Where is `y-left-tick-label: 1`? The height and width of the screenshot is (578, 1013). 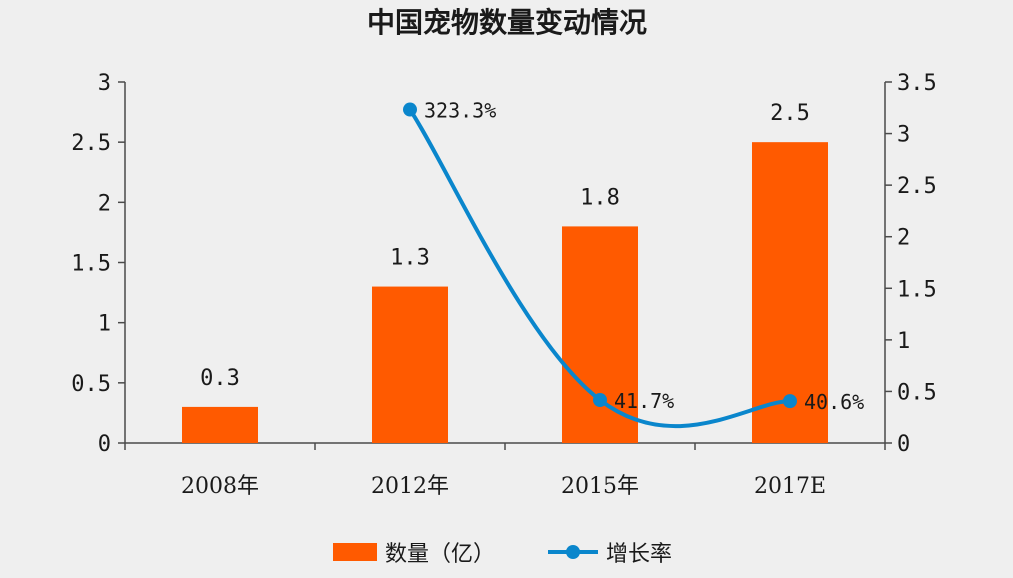 y-left-tick-label: 1 is located at coordinates (104, 324).